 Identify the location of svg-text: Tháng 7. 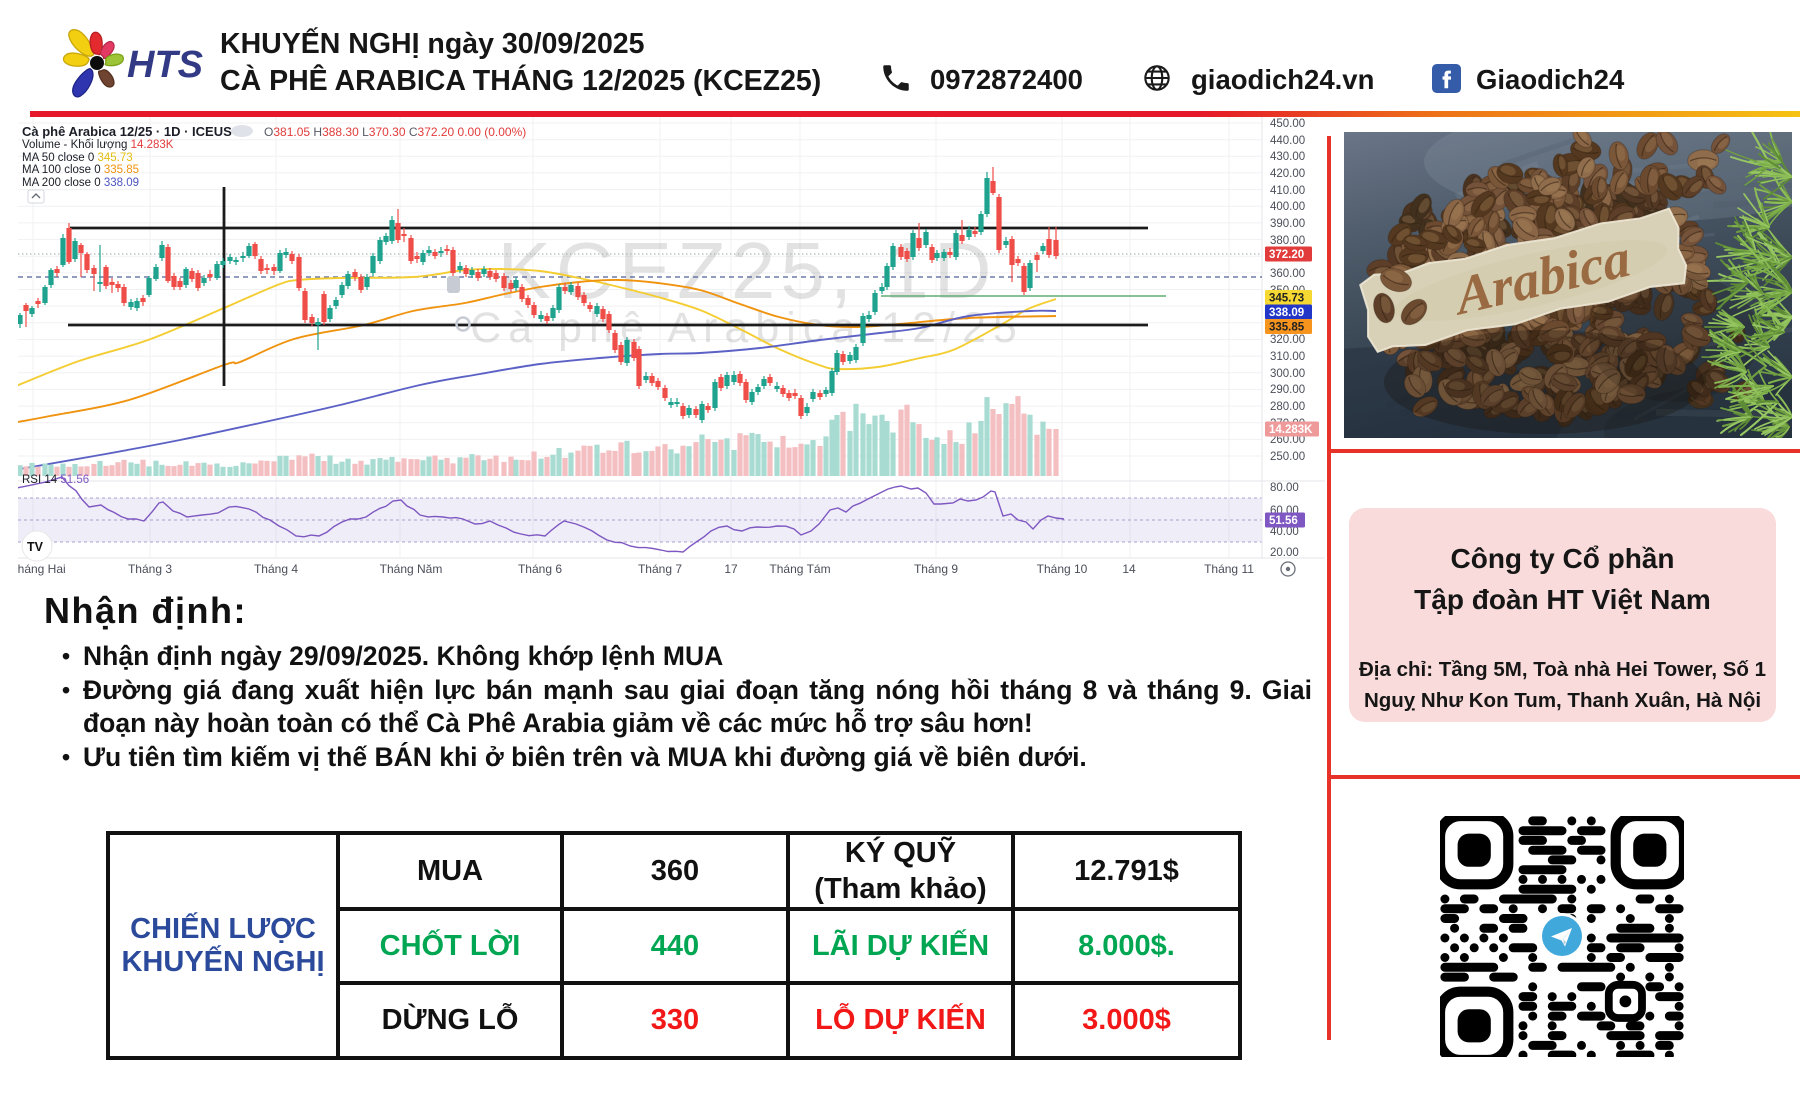
(660, 569).